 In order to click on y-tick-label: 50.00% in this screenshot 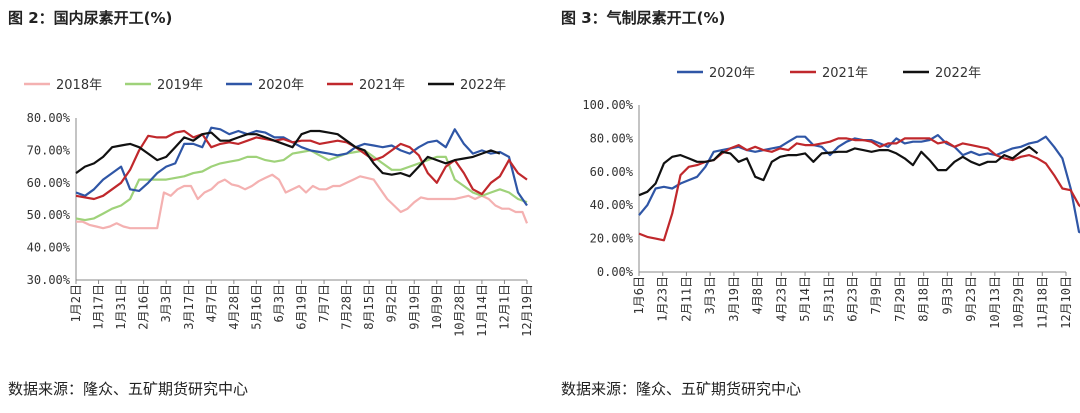, I will do `click(49, 215)`.